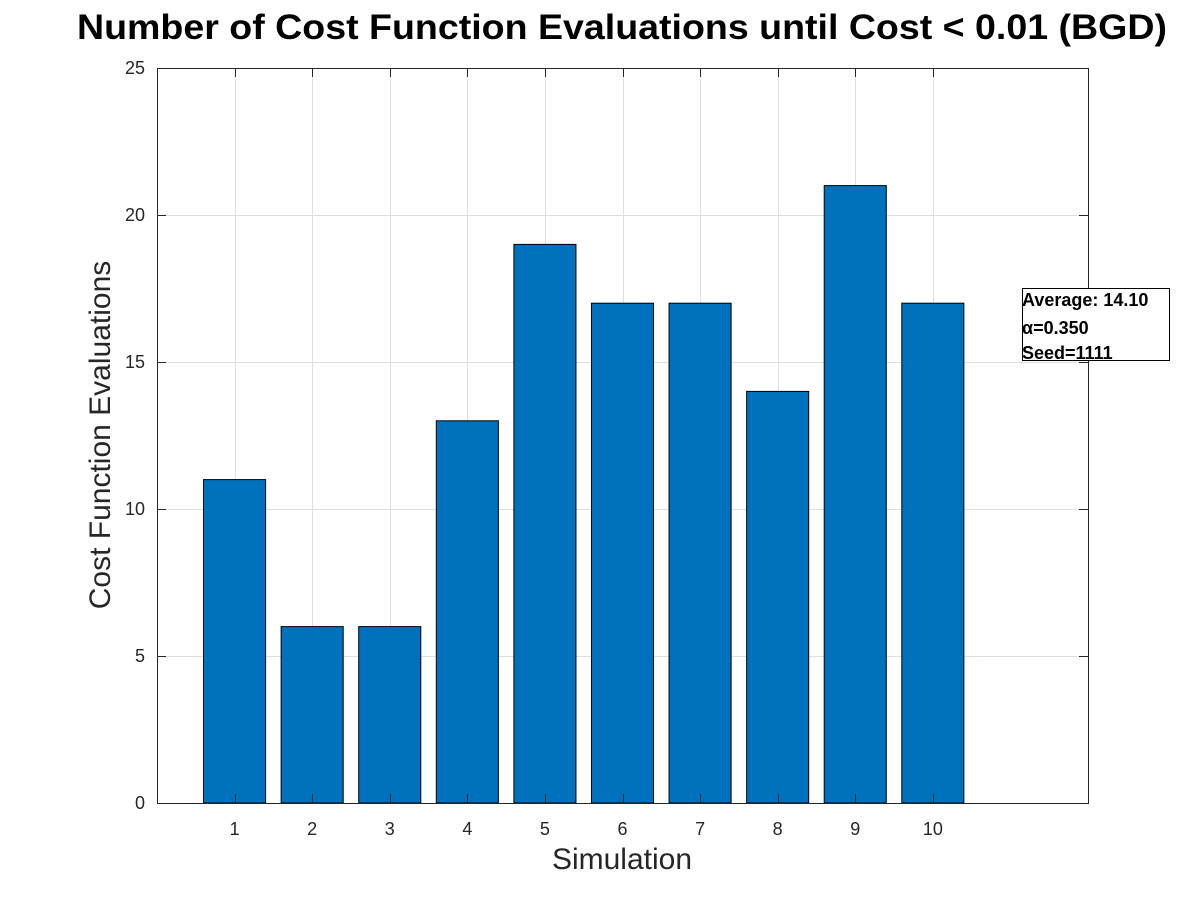 Image resolution: width=1202 pixels, height=902 pixels. What do you see at coordinates (855, 829) in the screenshot?
I see `x-tick-label: 9` at bounding box center [855, 829].